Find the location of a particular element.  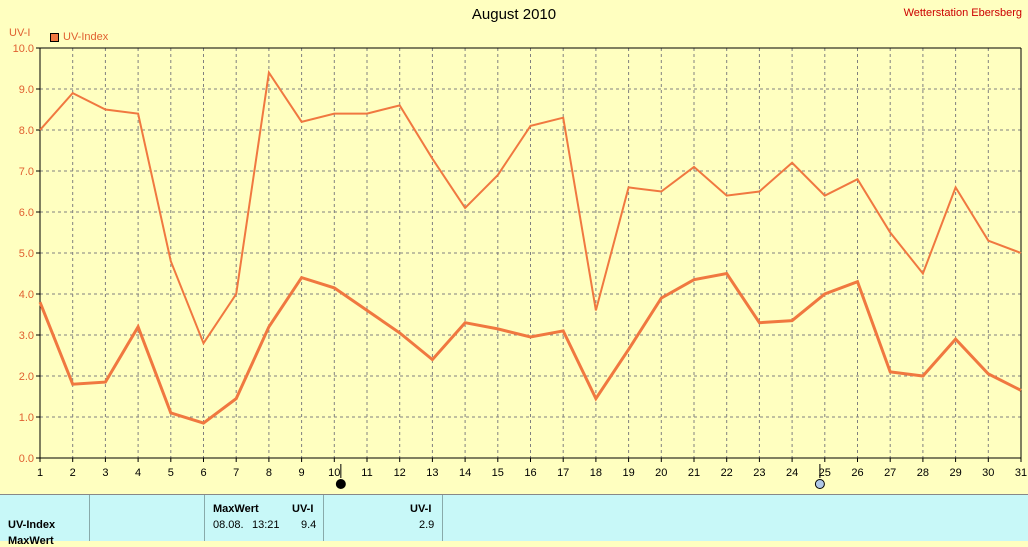

legend-label: UV-Index is located at coordinates (86, 37).